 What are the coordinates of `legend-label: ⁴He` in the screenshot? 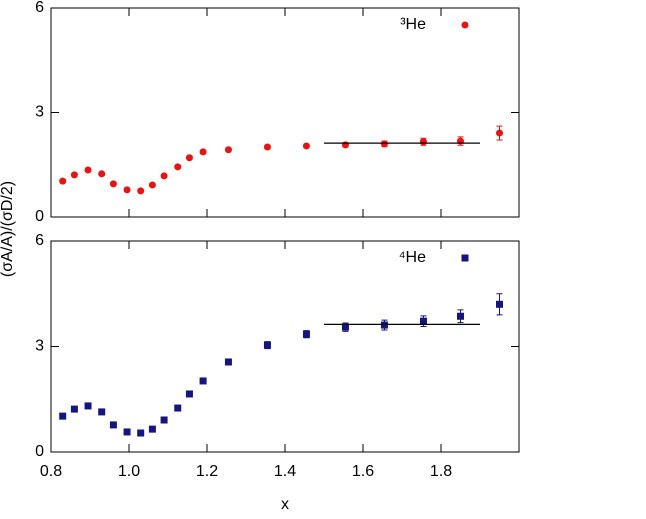 It's located at (412, 257).